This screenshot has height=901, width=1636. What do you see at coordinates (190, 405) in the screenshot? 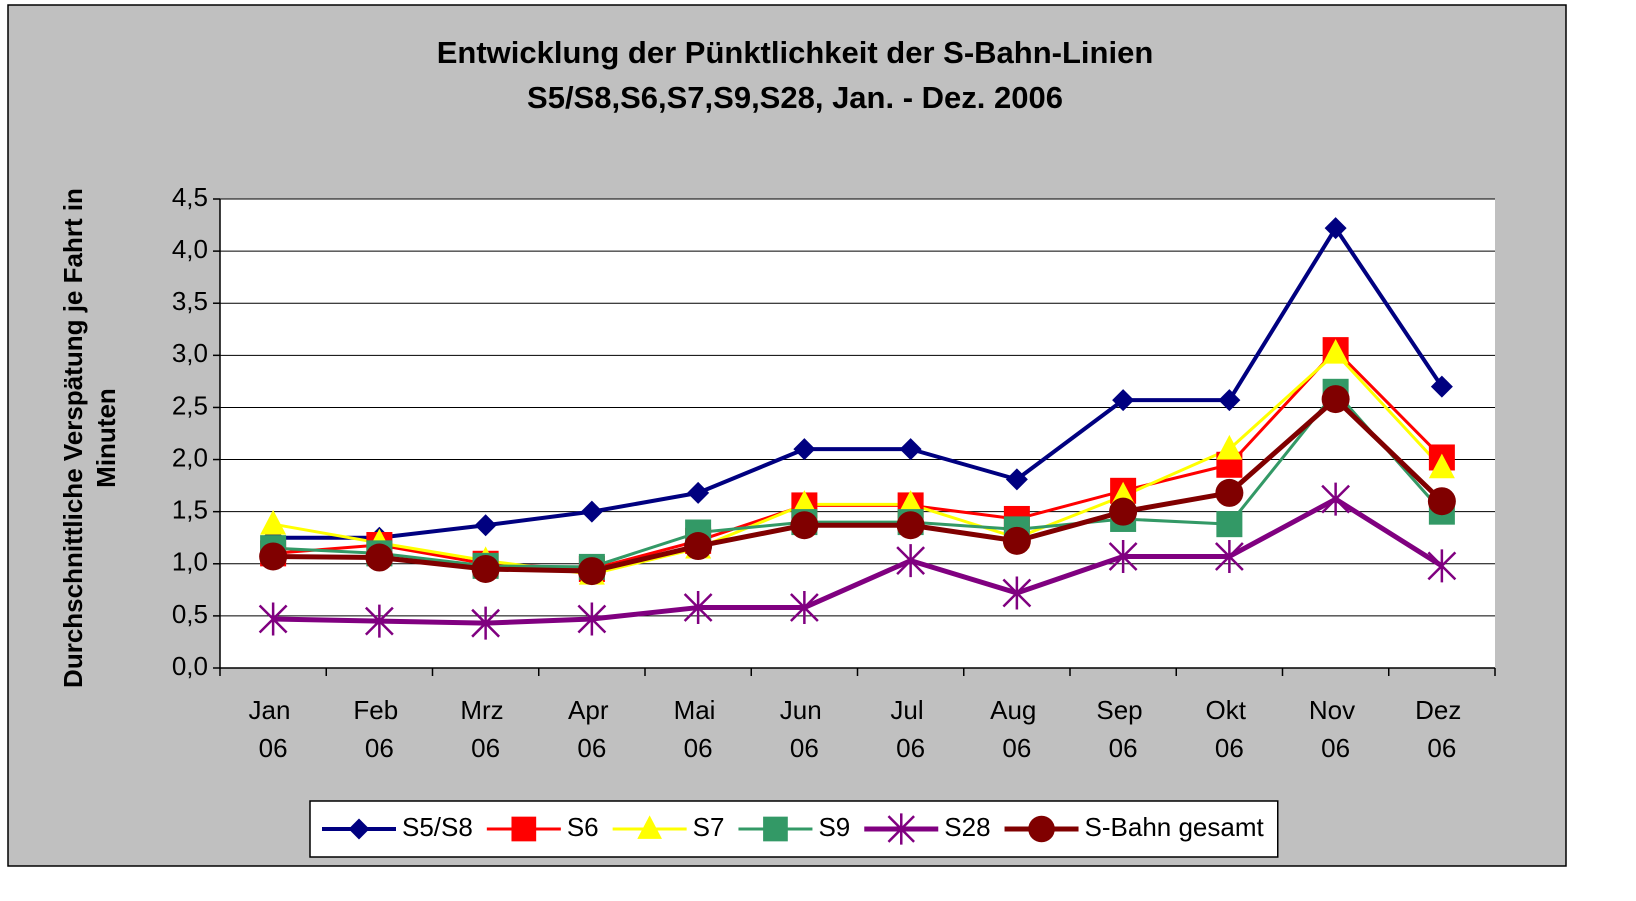
I see `y-tick-label: 2,5` at bounding box center [190, 405].